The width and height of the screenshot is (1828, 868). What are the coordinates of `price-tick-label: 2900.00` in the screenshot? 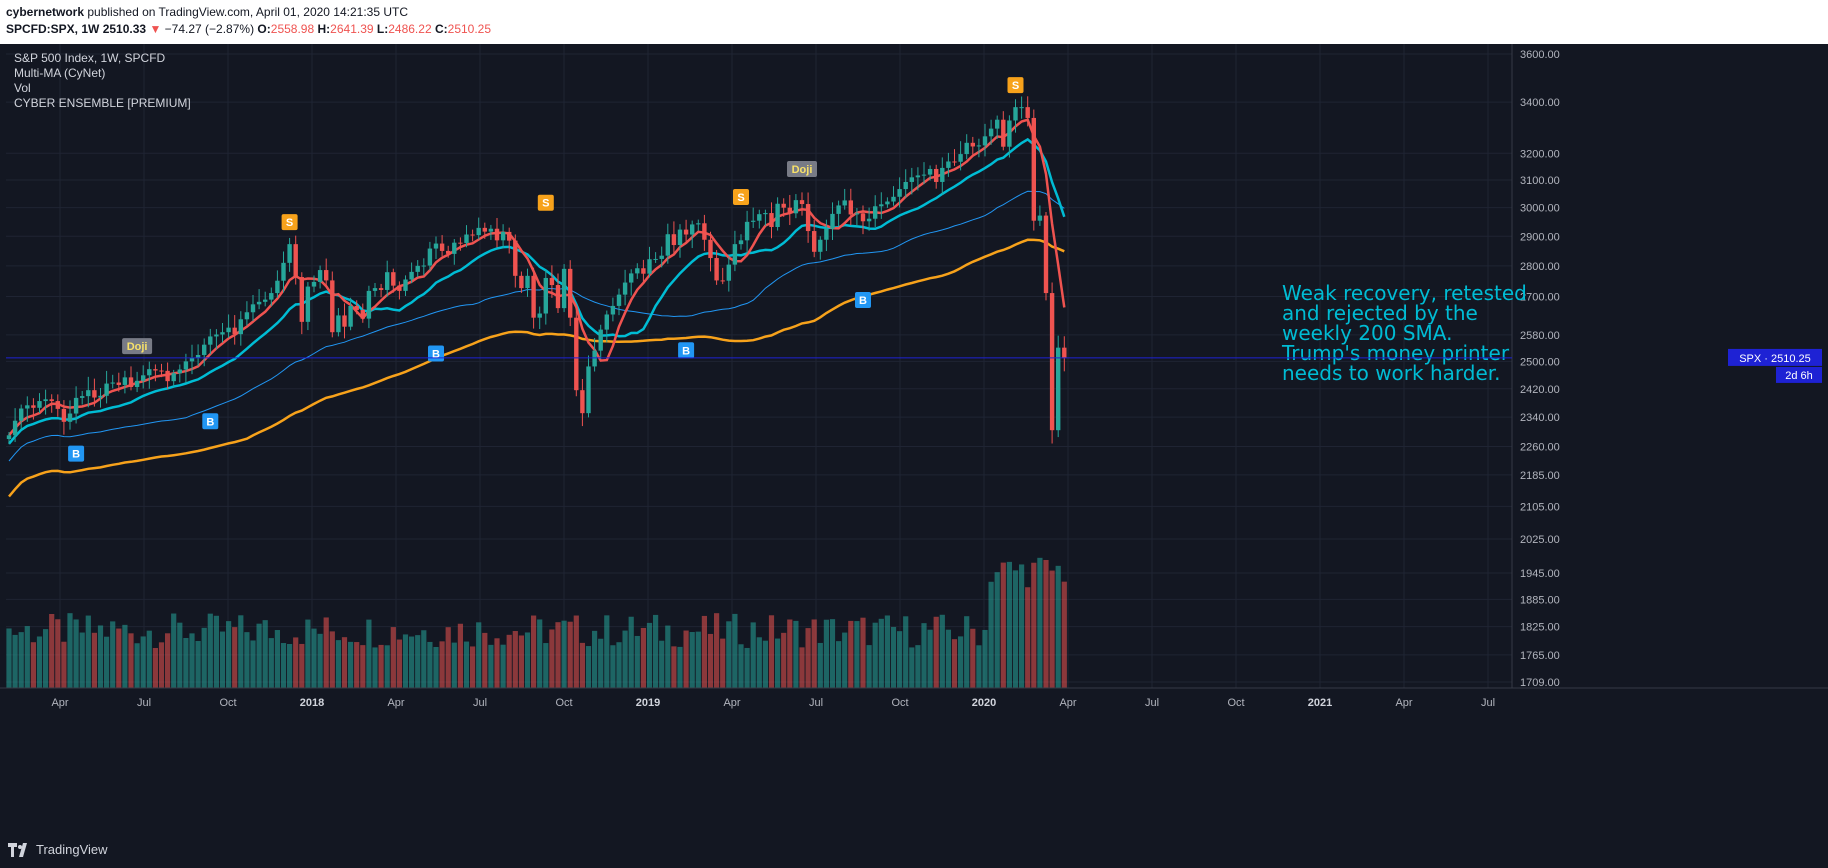 It's located at (1540, 237).